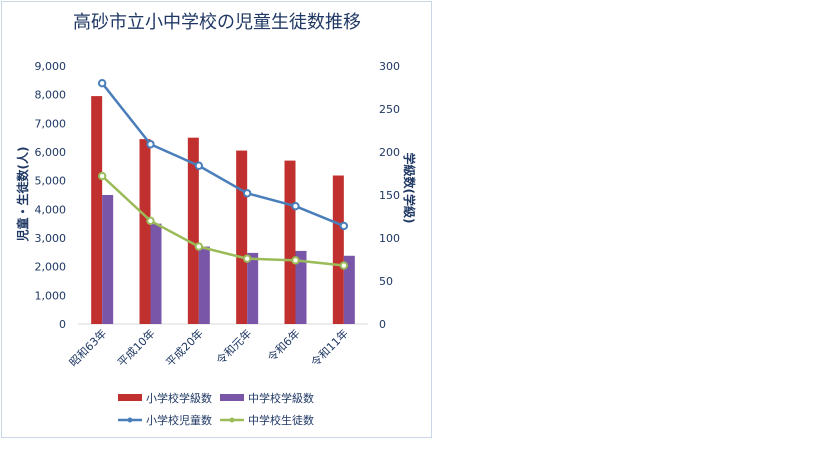 Image resolution: width=819 pixels, height=460 pixels. I want to click on y-left-tick-label: 6,000, so click(51, 152).